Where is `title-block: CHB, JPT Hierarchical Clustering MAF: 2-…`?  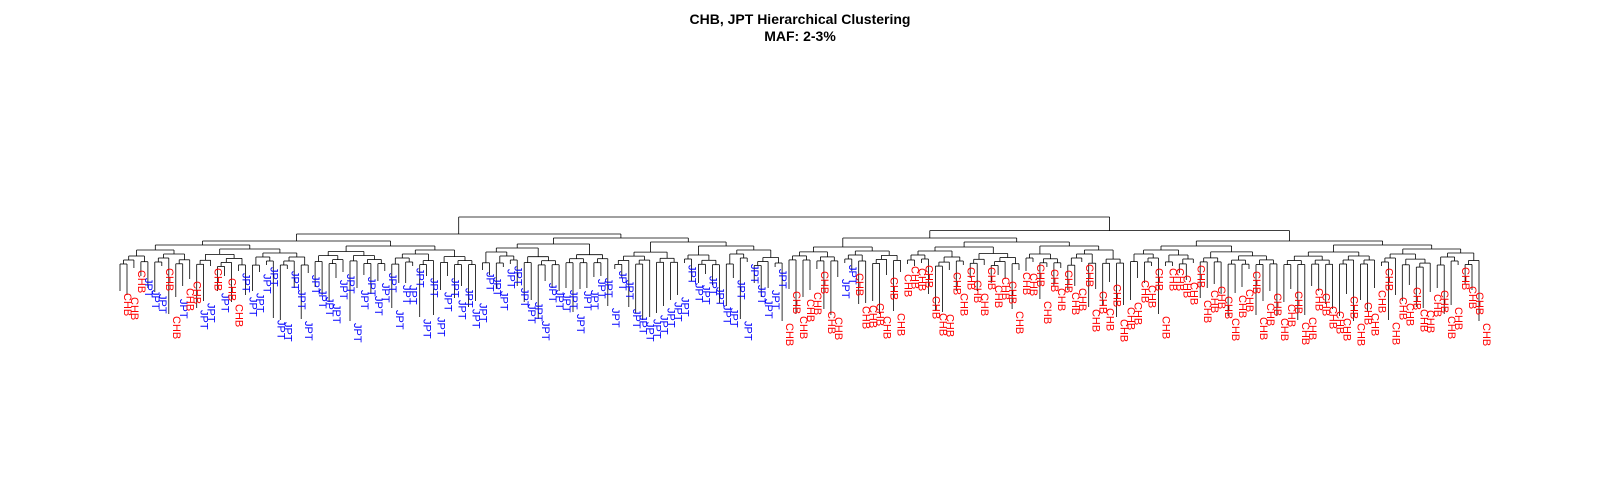 title-block: CHB, JPT Hierarchical Clustering MAF: 2-… is located at coordinates (800, 28).